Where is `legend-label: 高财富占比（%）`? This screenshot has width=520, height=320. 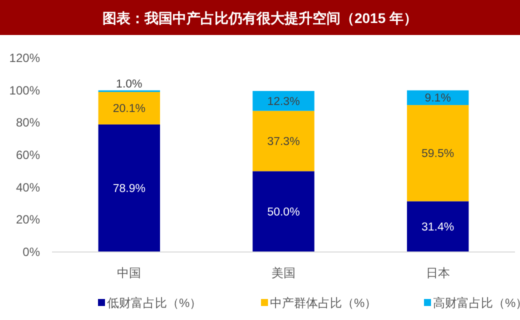
legend-label: 高财富占比（%） is located at coordinates (476, 303).